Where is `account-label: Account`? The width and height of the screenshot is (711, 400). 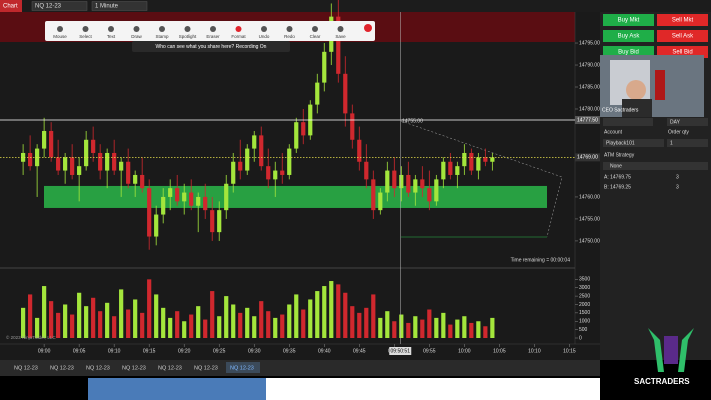 account-label: Account is located at coordinates (613, 132).